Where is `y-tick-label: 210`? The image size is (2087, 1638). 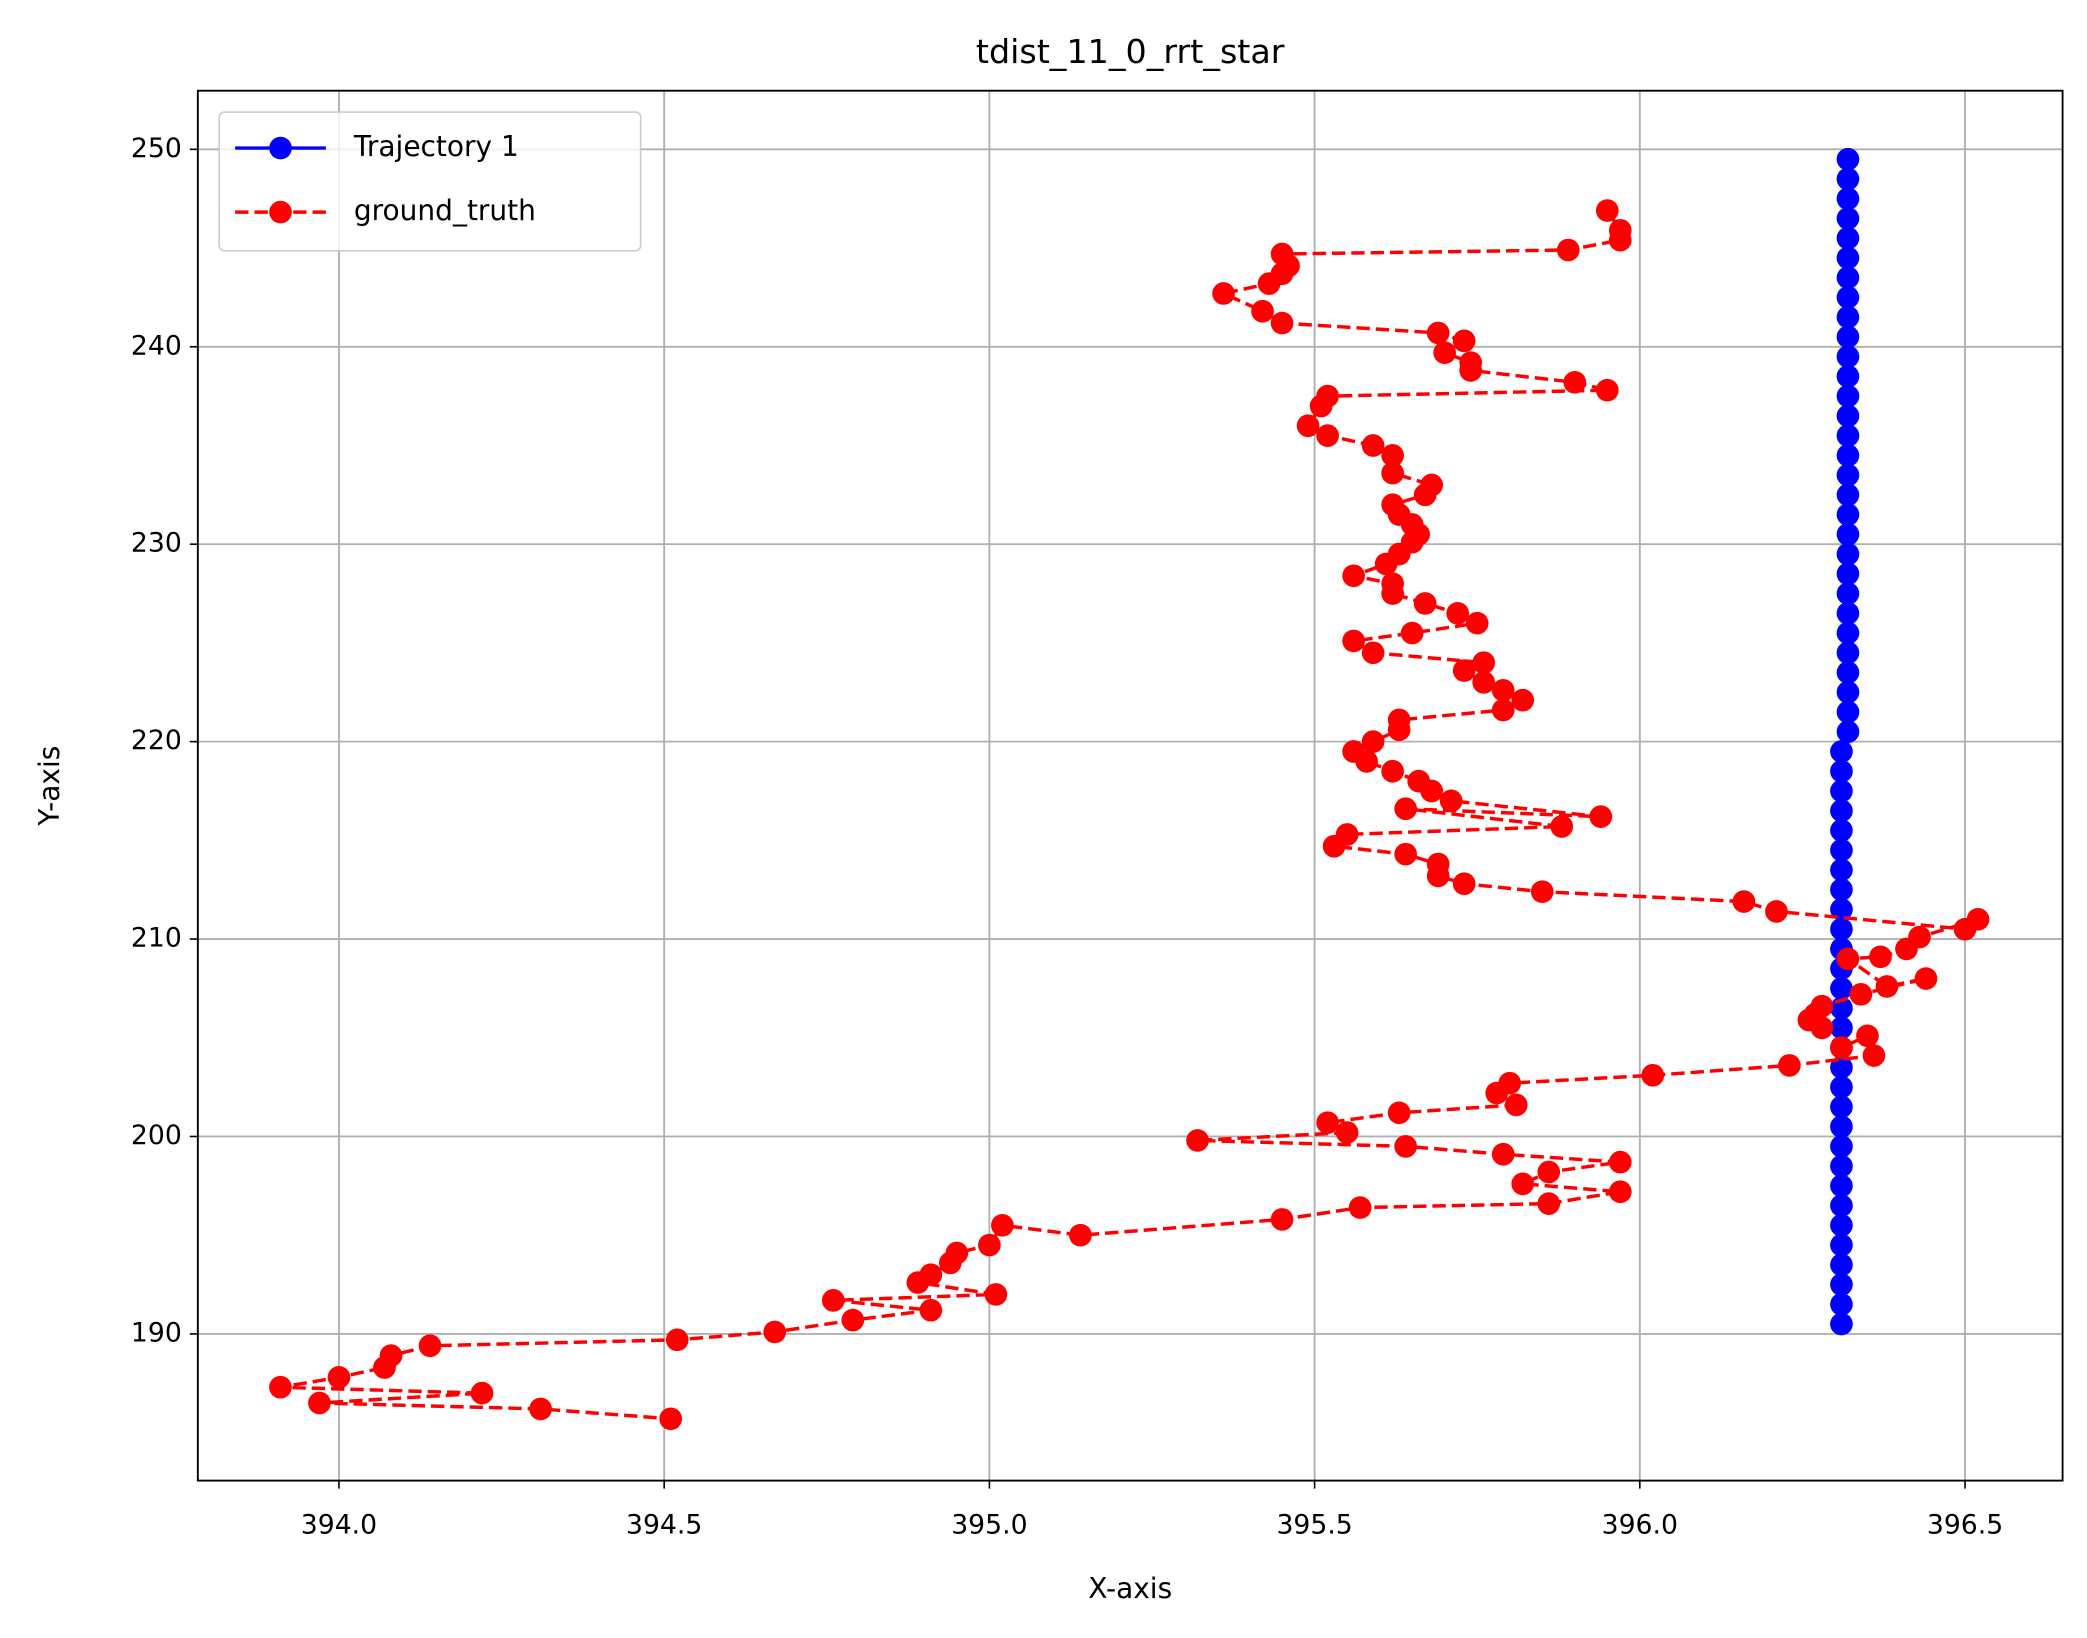 y-tick-label: 210 is located at coordinates (156, 938).